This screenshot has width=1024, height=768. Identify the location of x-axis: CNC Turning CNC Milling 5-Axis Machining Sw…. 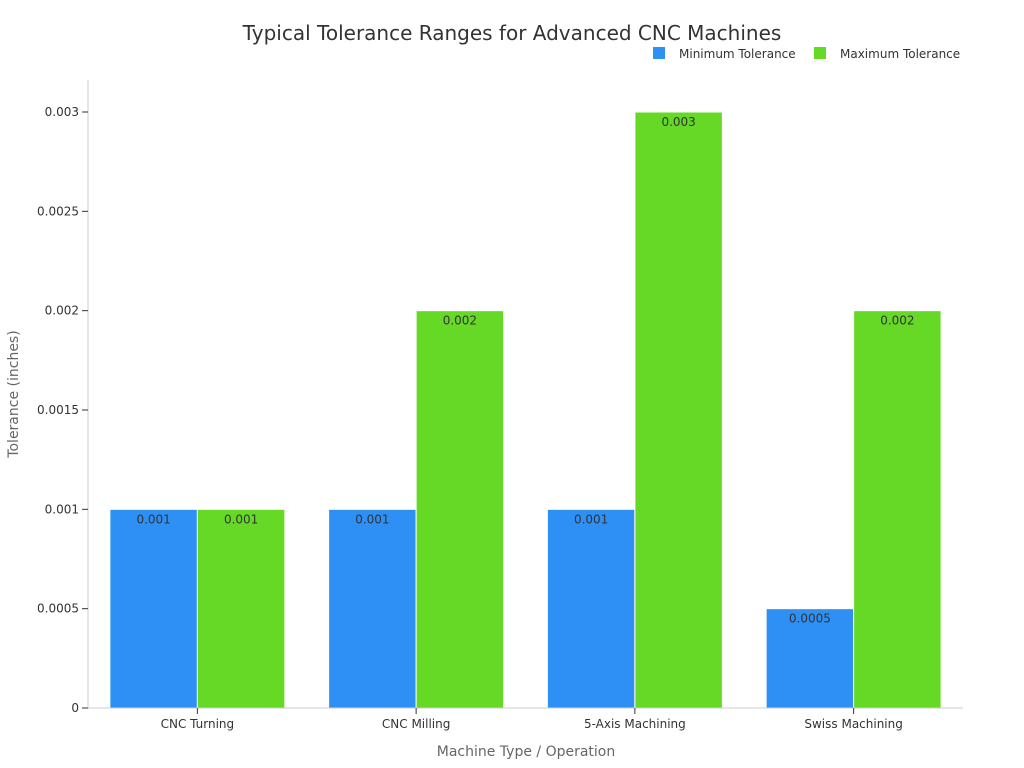
(525, 719).